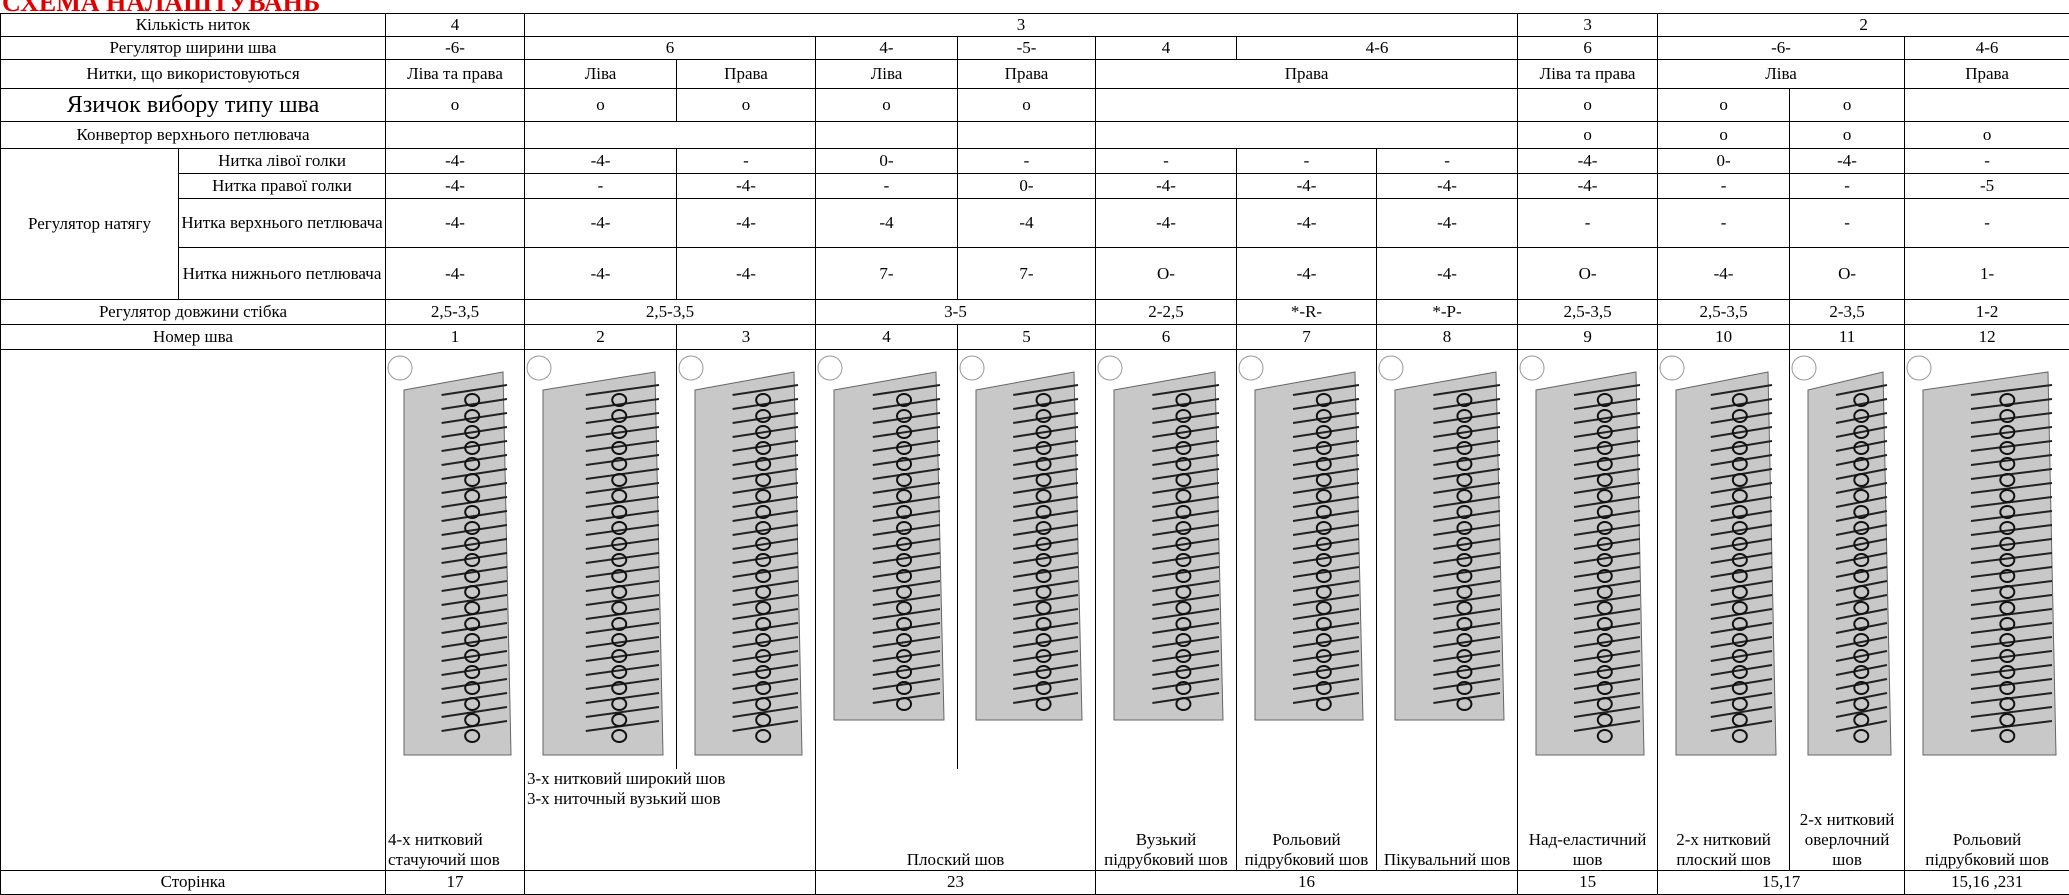 The image size is (2069, 895). I want to click on cell: -4, so click(1027, 223).